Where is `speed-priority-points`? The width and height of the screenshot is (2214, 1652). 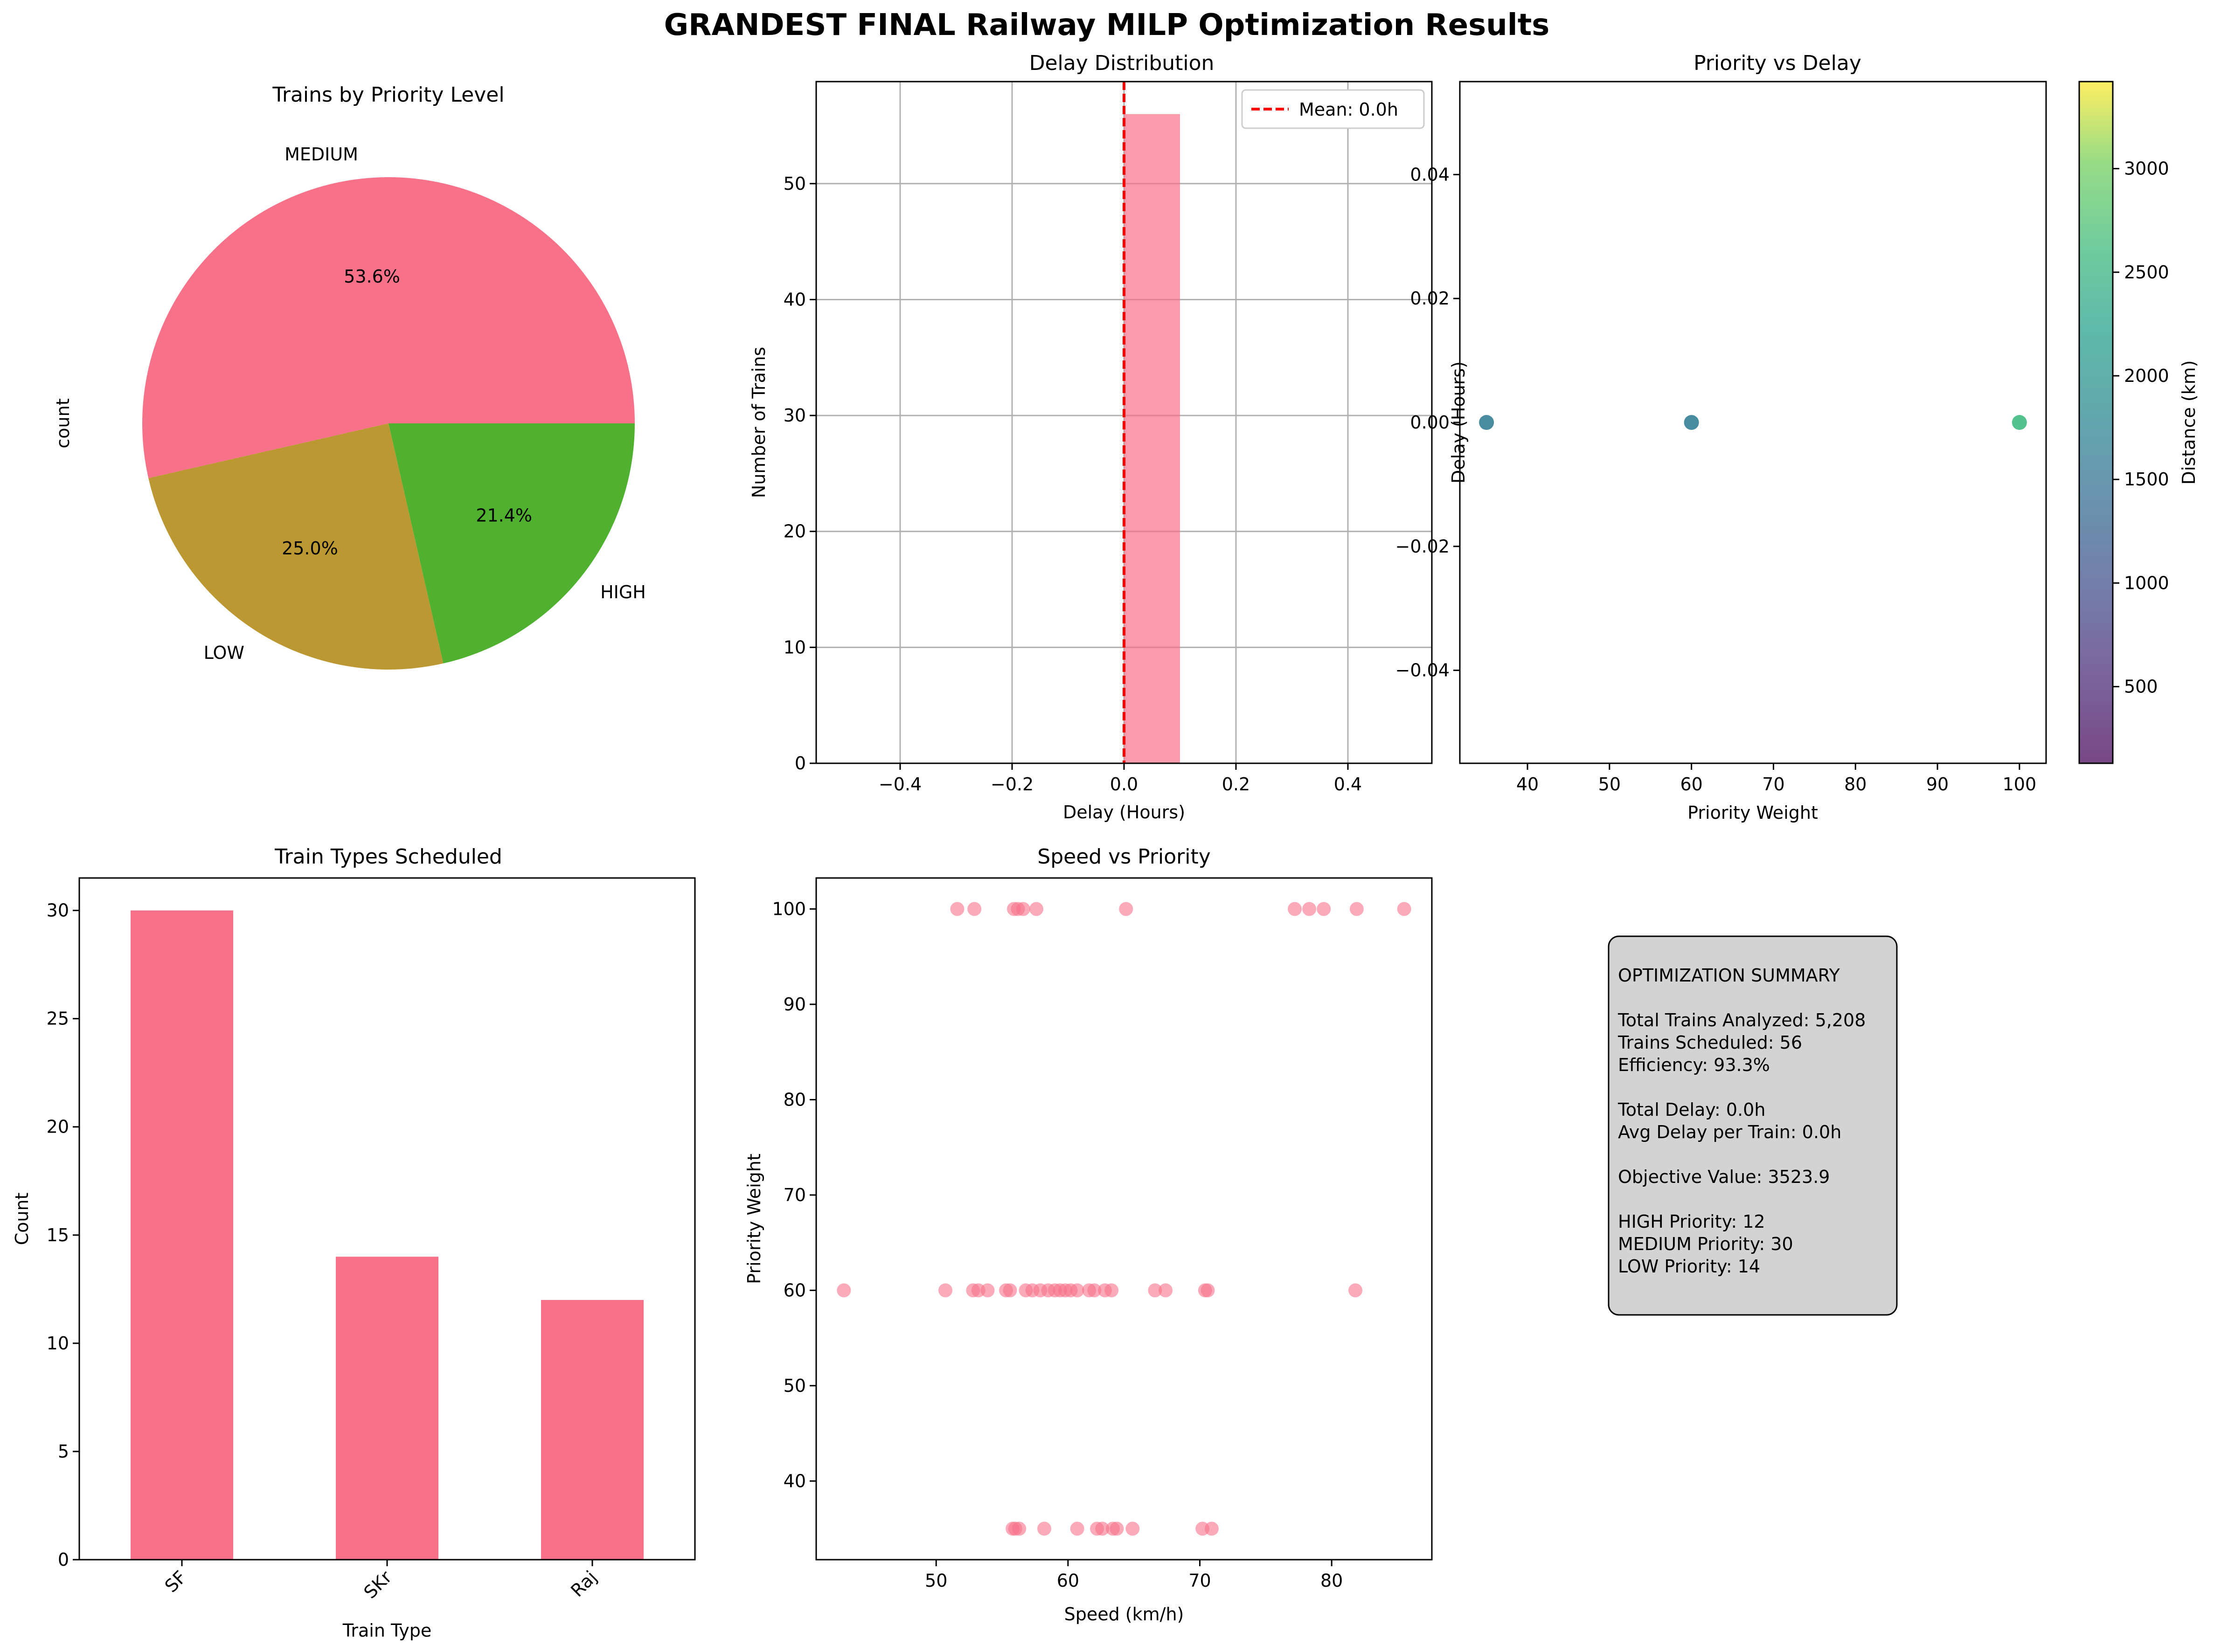 speed-priority-points is located at coordinates (1124, 1219).